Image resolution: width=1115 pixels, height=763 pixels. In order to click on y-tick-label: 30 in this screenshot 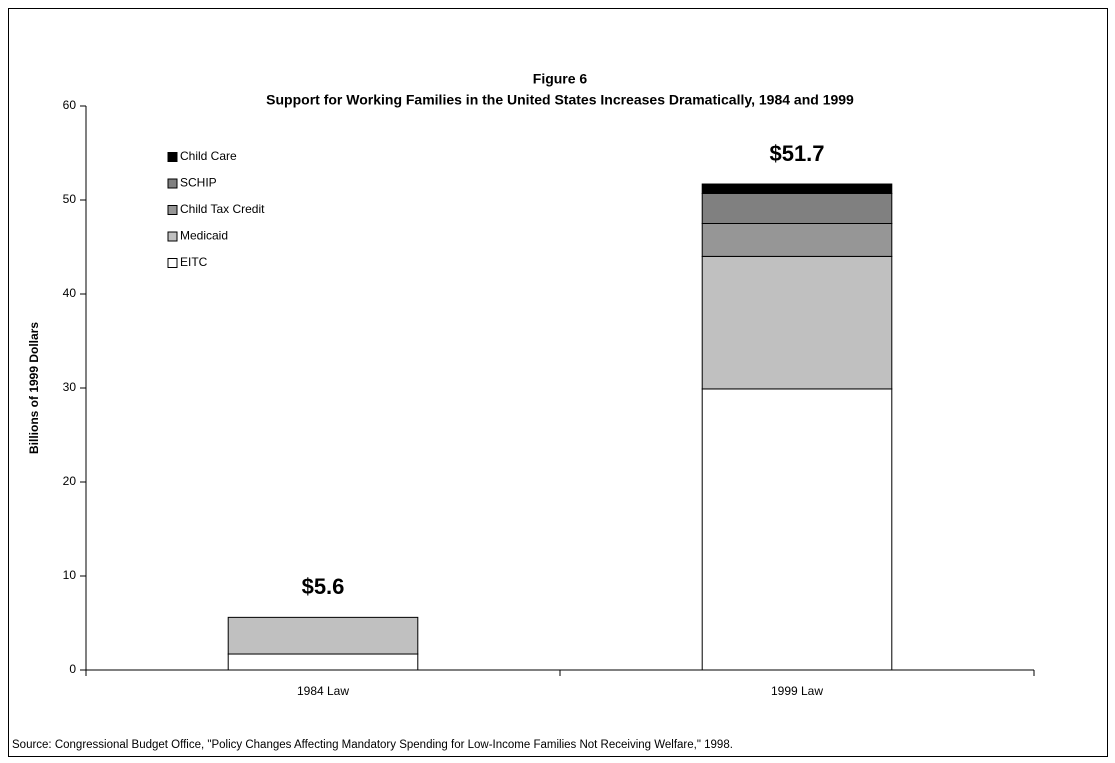, I will do `click(70, 387)`.